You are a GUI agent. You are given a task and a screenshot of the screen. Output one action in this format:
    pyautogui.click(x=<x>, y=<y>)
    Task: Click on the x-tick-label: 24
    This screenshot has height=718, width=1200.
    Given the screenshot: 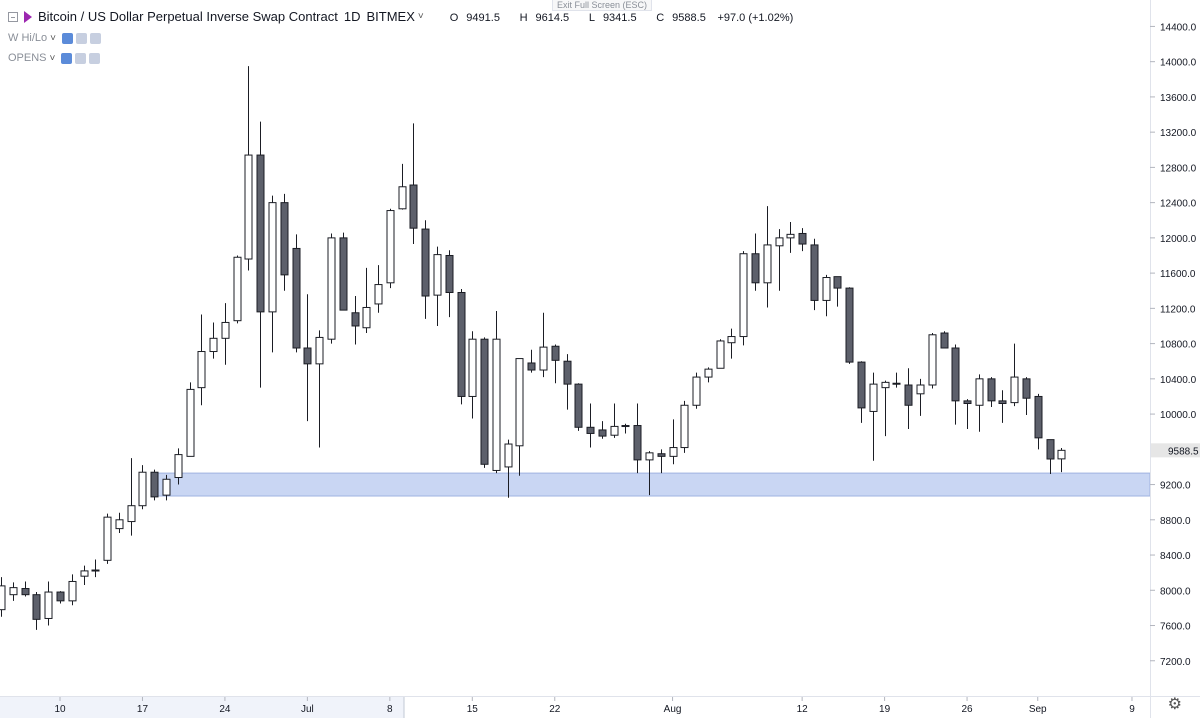 What is the action you would take?
    pyautogui.click(x=225, y=709)
    